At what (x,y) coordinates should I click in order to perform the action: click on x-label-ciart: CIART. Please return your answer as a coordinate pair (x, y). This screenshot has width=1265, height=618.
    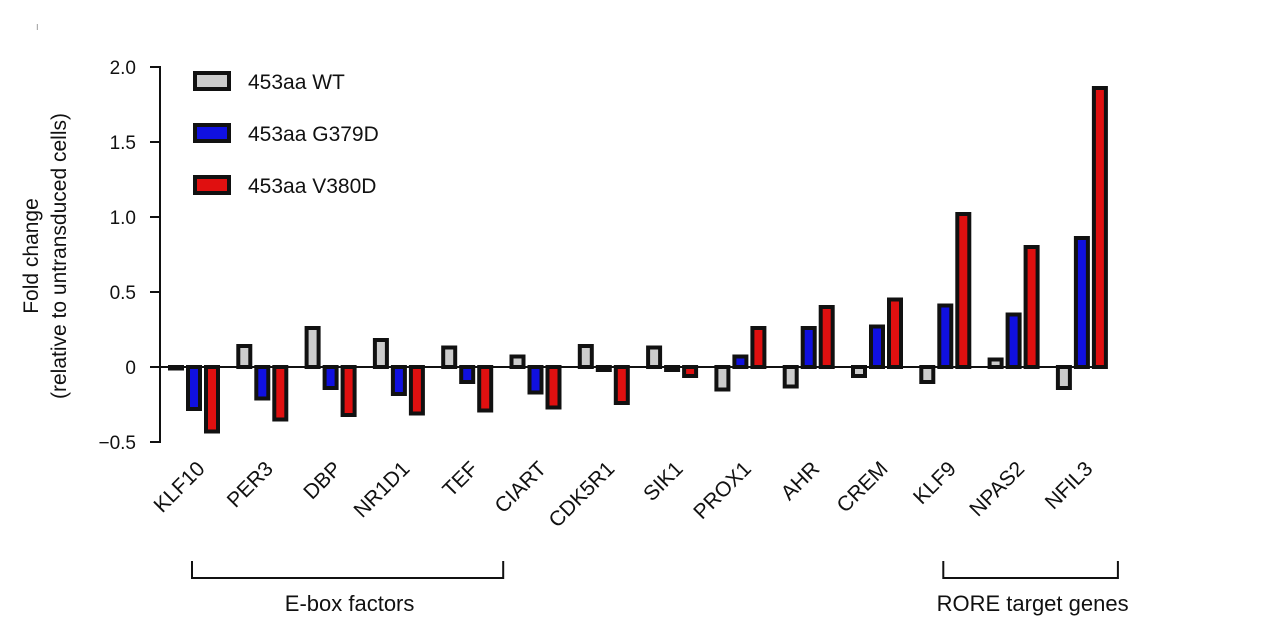
    Looking at the image, I should click on (520, 487).